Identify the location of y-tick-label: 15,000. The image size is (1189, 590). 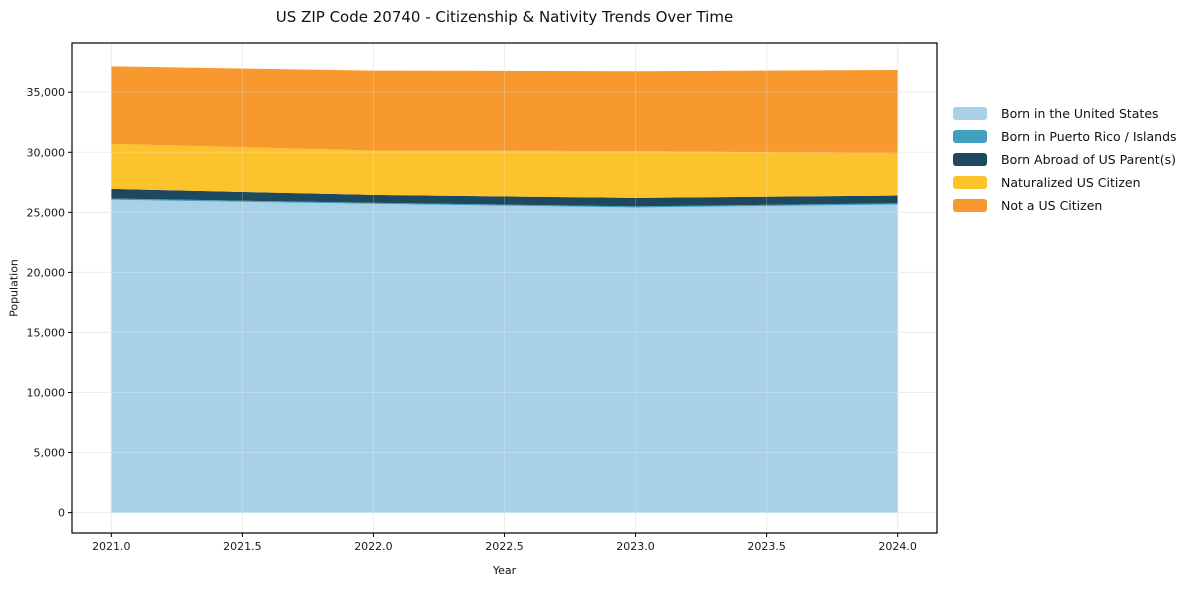
(46, 332).